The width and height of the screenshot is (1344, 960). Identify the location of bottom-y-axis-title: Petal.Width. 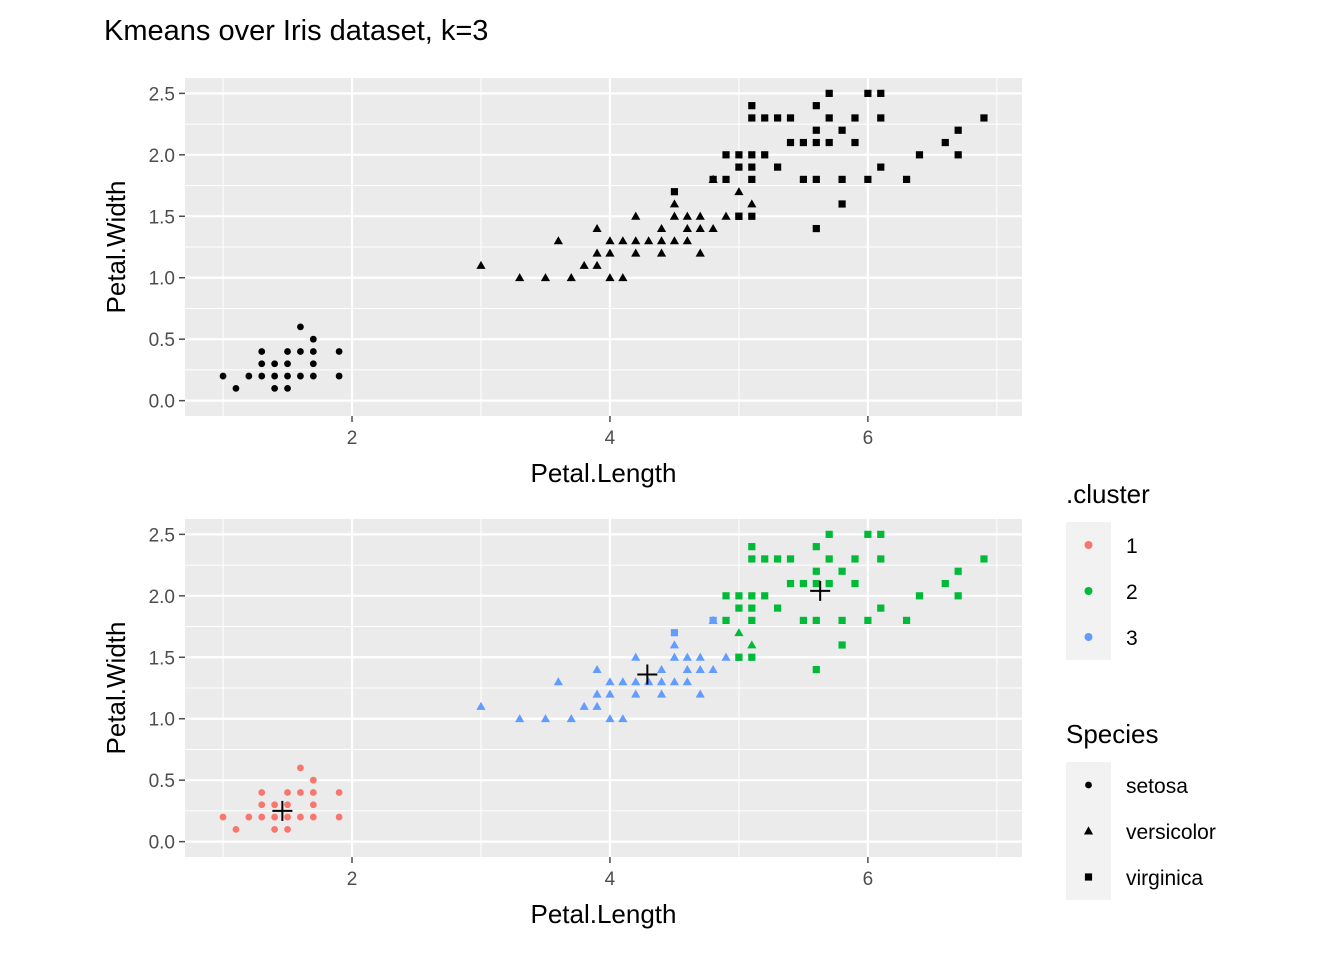
(116, 688).